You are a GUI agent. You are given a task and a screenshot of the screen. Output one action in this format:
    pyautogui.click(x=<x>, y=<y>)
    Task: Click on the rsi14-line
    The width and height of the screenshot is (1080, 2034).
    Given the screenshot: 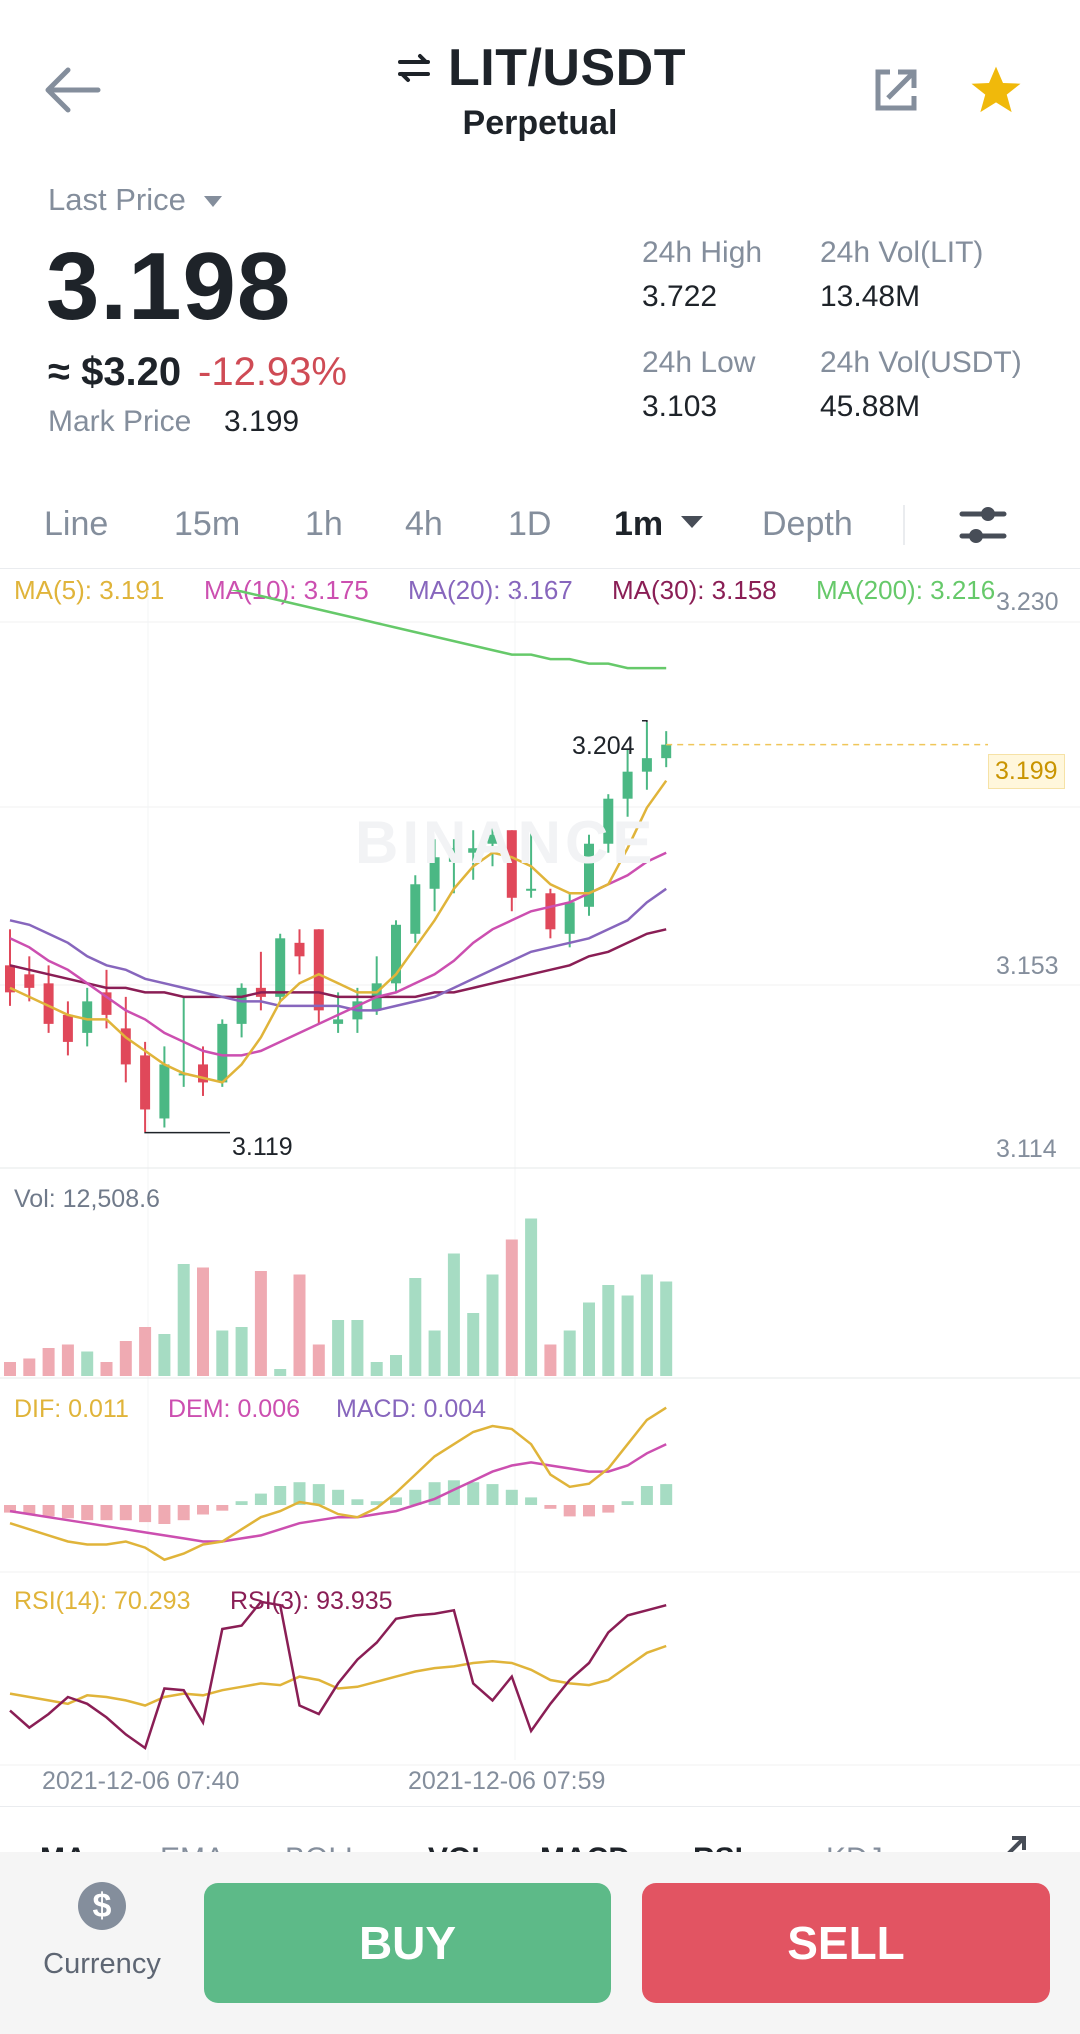 What is the action you would take?
    pyautogui.click(x=338, y=1675)
    